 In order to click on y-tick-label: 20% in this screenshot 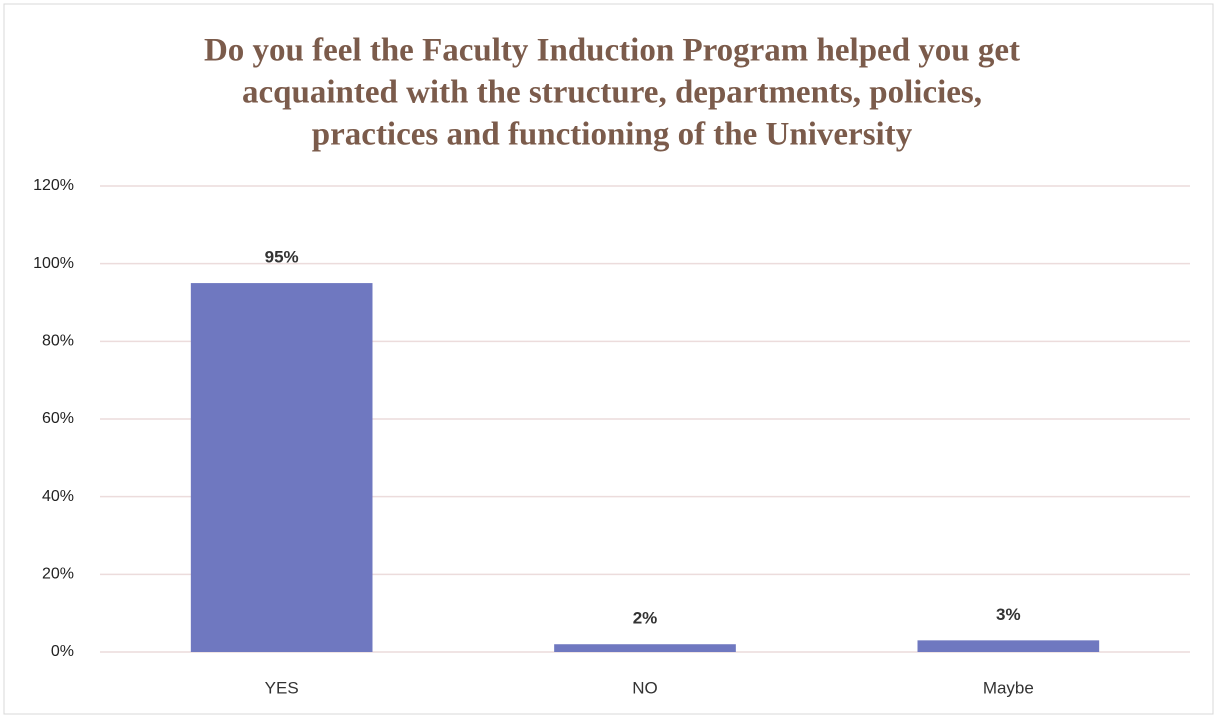, I will do `click(58, 574)`.